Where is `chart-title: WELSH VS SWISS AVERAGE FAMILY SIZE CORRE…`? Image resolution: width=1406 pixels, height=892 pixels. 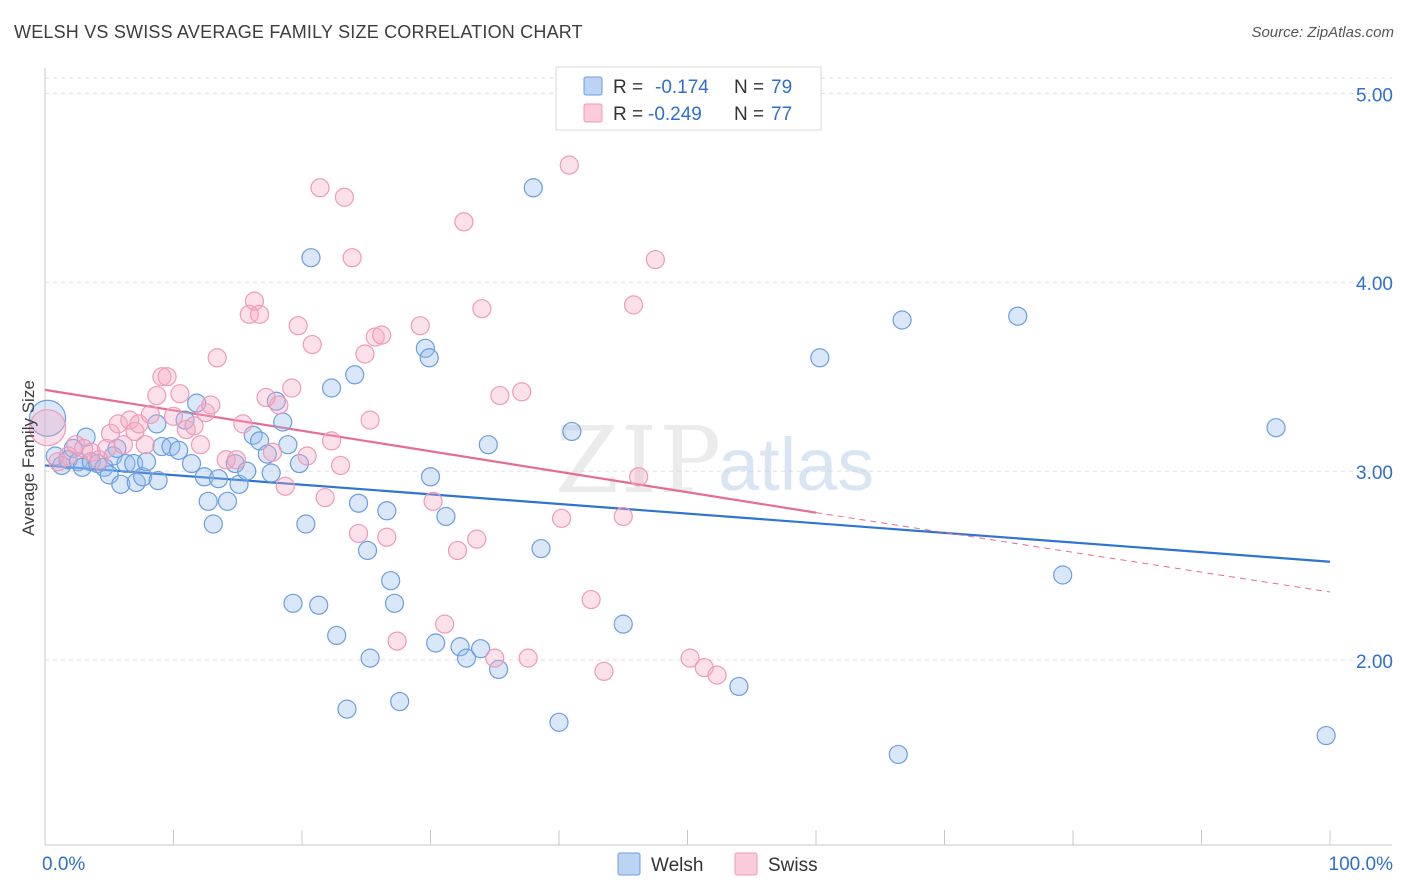
chart-title: WELSH VS SWISS AVERAGE FAMILY SIZE CORRE… is located at coordinates (298, 32).